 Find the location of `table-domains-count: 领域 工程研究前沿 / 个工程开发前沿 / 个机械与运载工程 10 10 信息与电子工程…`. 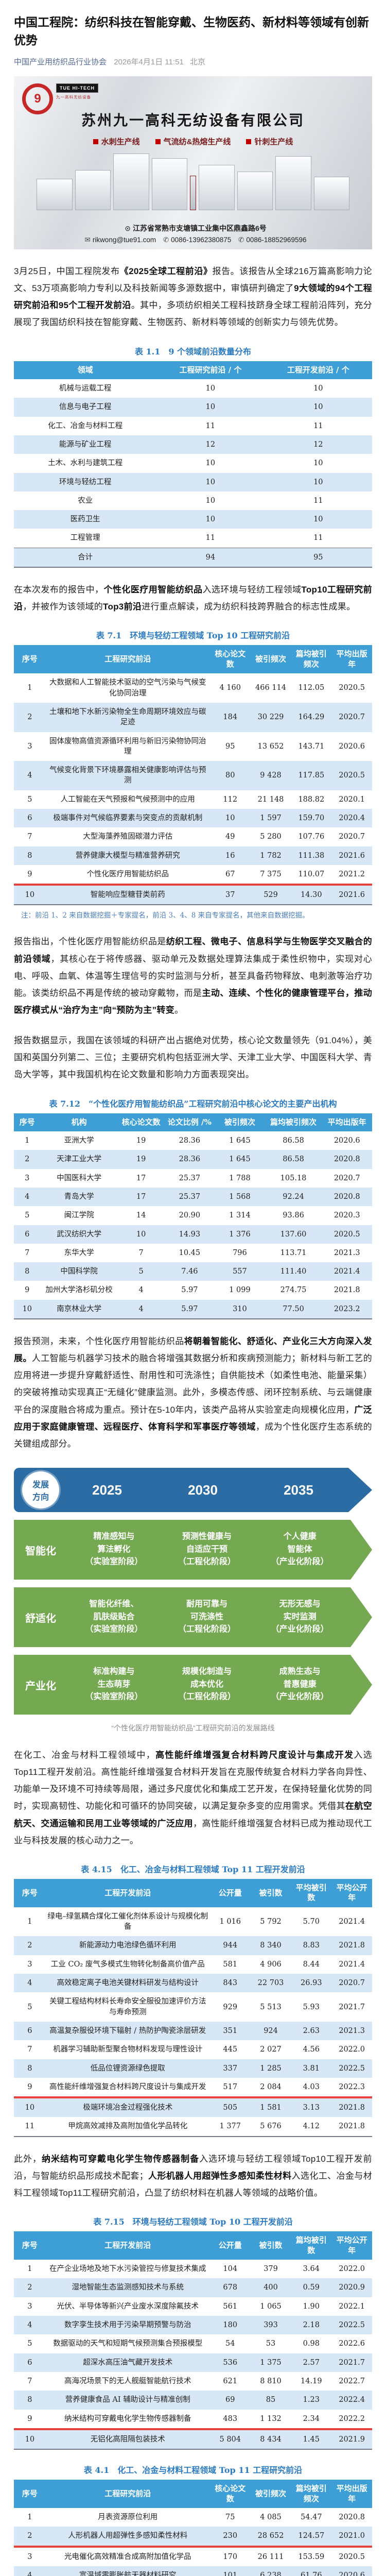

table-domains-count: 领域 工程研究前沿 / 个工程开发前沿 / 个机械与运载工程 10 10 信息与电子工程… is located at coordinates (193, 464).